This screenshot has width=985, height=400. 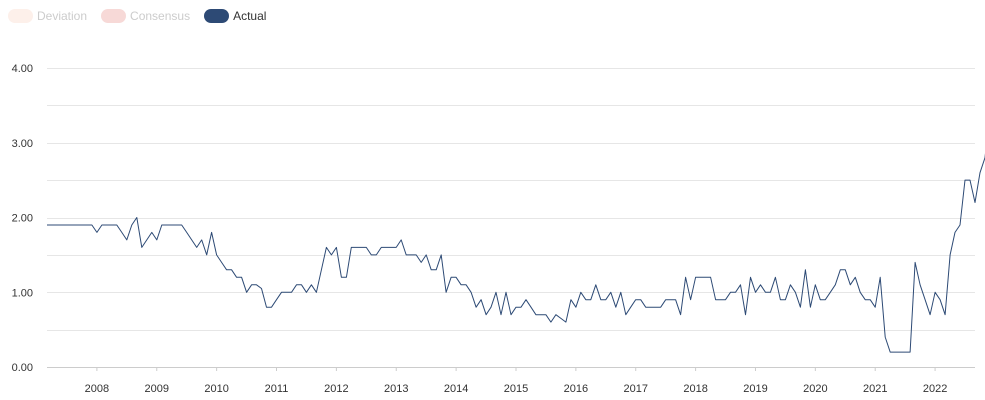 What do you see at coordinates (456, 389) in the screenshot?
I see `x-tick-label: 2014` at bounding box center [456, 389].